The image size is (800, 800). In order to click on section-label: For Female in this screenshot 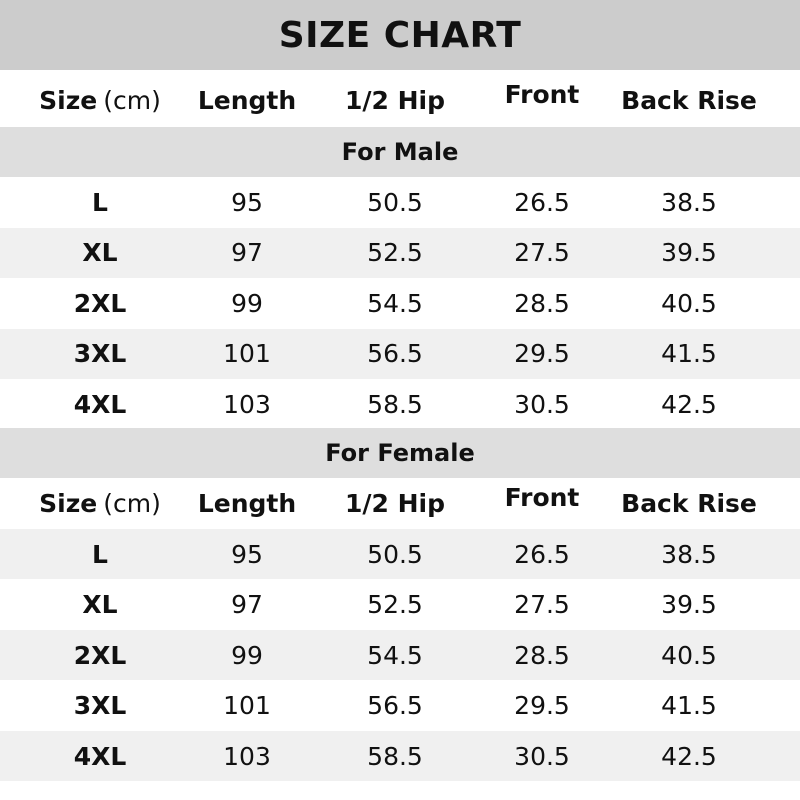, I will do `click(400, 453)`.